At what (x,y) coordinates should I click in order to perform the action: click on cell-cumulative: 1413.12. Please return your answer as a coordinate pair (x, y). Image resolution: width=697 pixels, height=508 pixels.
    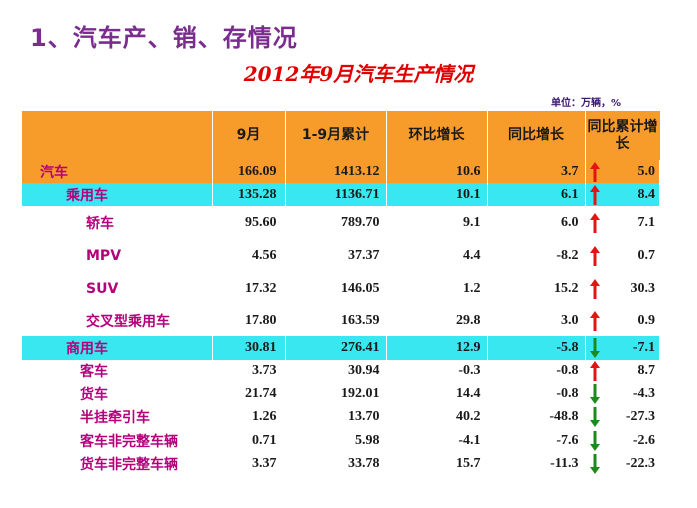
    Looking at the image, I should click on (336, 171).